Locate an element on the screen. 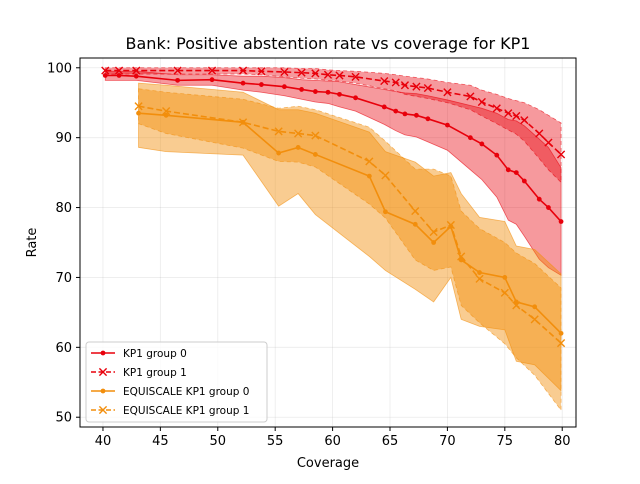  y-tick-label: 60 is located at coordinates (63, 348).